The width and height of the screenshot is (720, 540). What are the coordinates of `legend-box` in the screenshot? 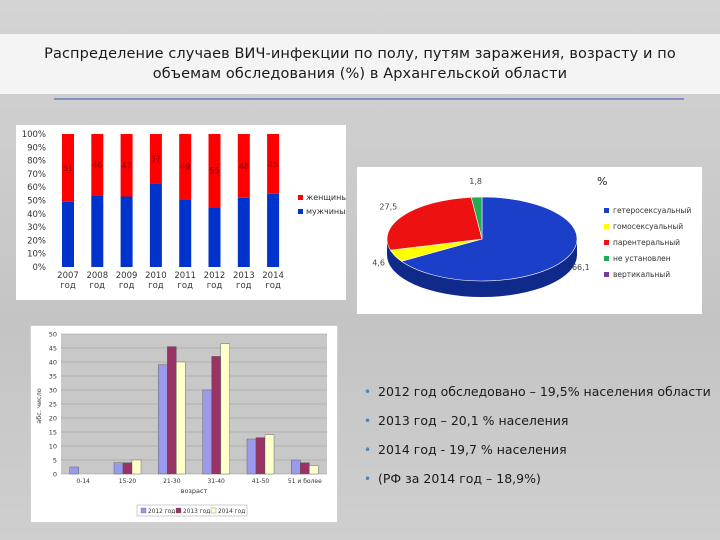 It's located at (192, 510).